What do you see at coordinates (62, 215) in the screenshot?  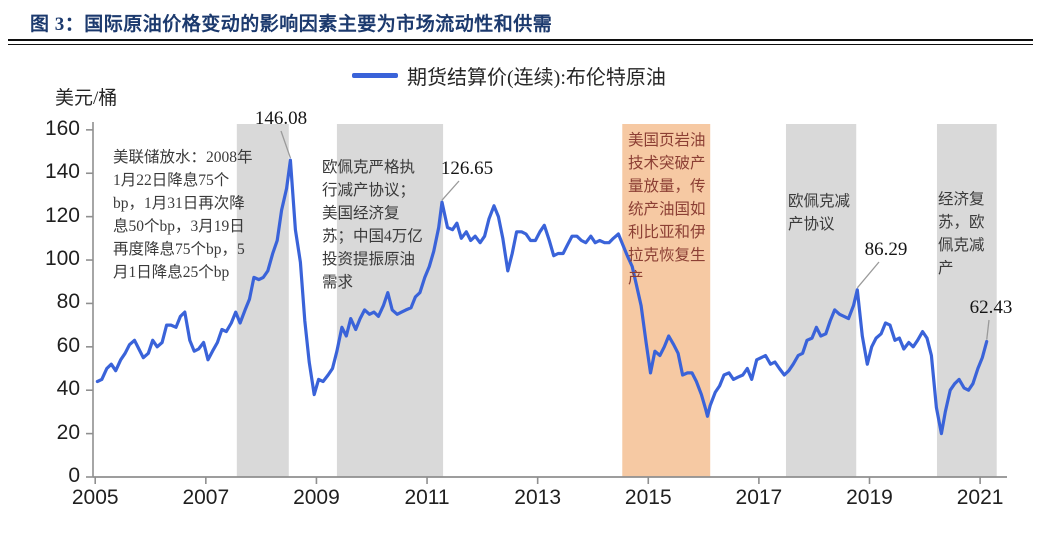 I see `y-tick-label: 120` at bounding box center [62, 215].